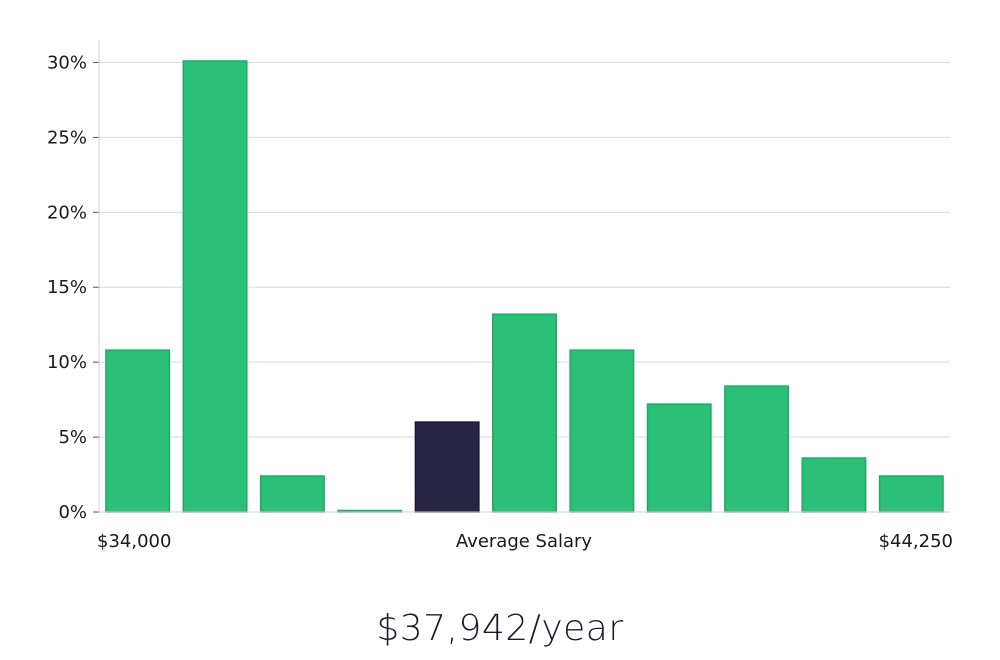  I want to click on x-label-min: $34,000, so click(134, 541).